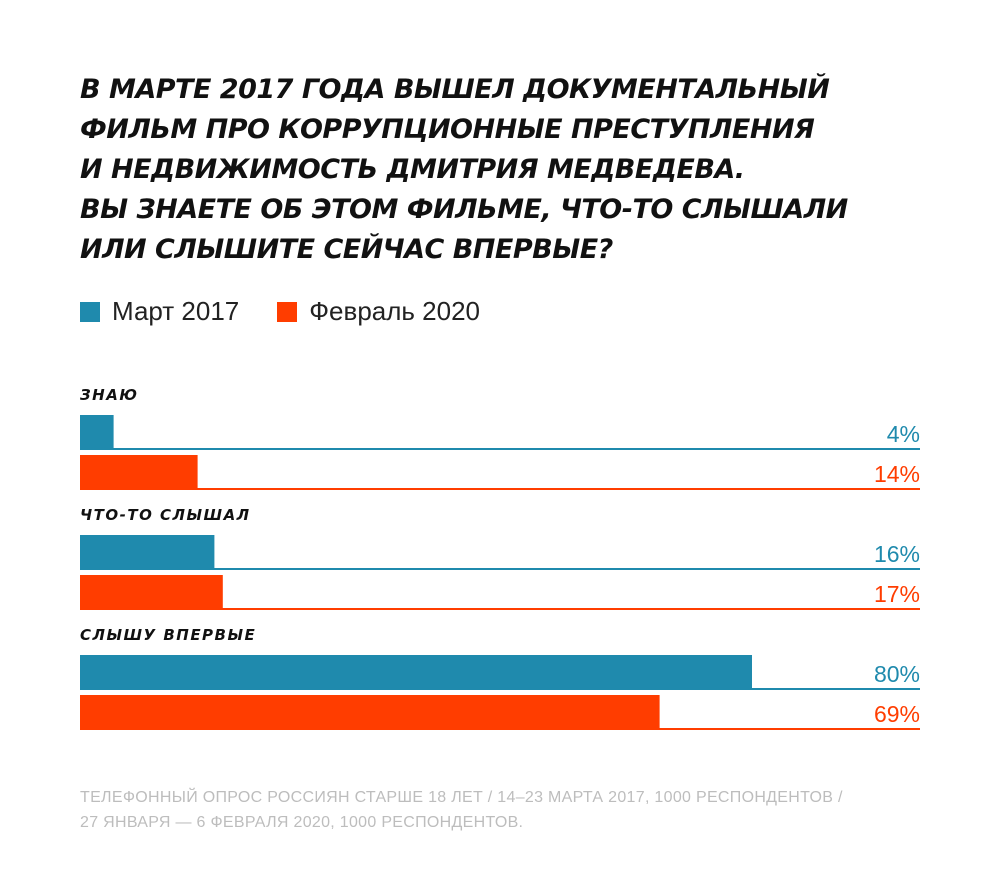 Image resolution: width=1000 pixels, height=880 pixels. Describe the element at coordinates (168, 635) in the screenshot. I see `category-label-2: СЛЫШУ ВПЕРВЫЕ` at that location.